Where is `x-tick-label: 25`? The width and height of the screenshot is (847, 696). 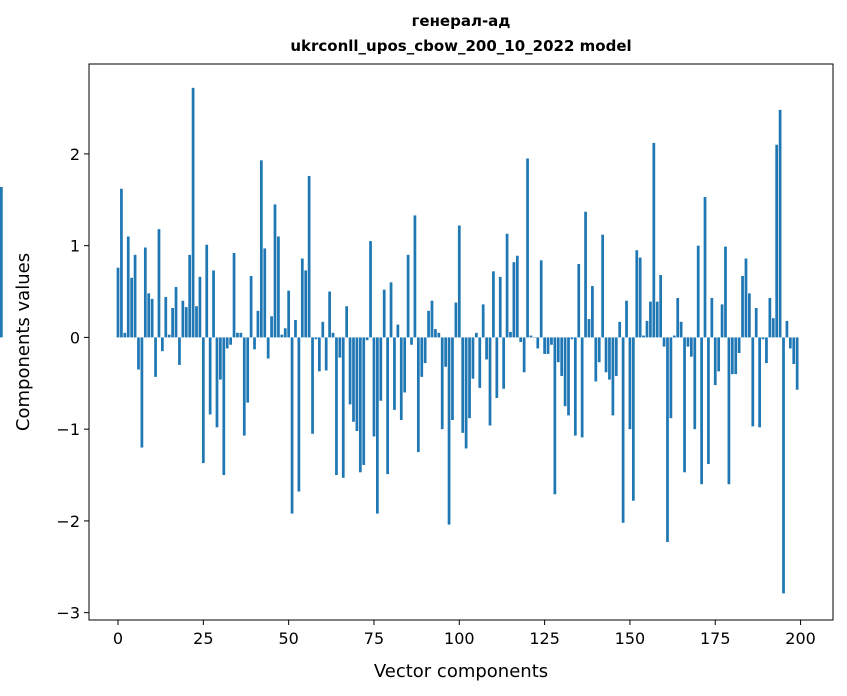
x-tick-label: 25 is located at coordinates (203, 638).